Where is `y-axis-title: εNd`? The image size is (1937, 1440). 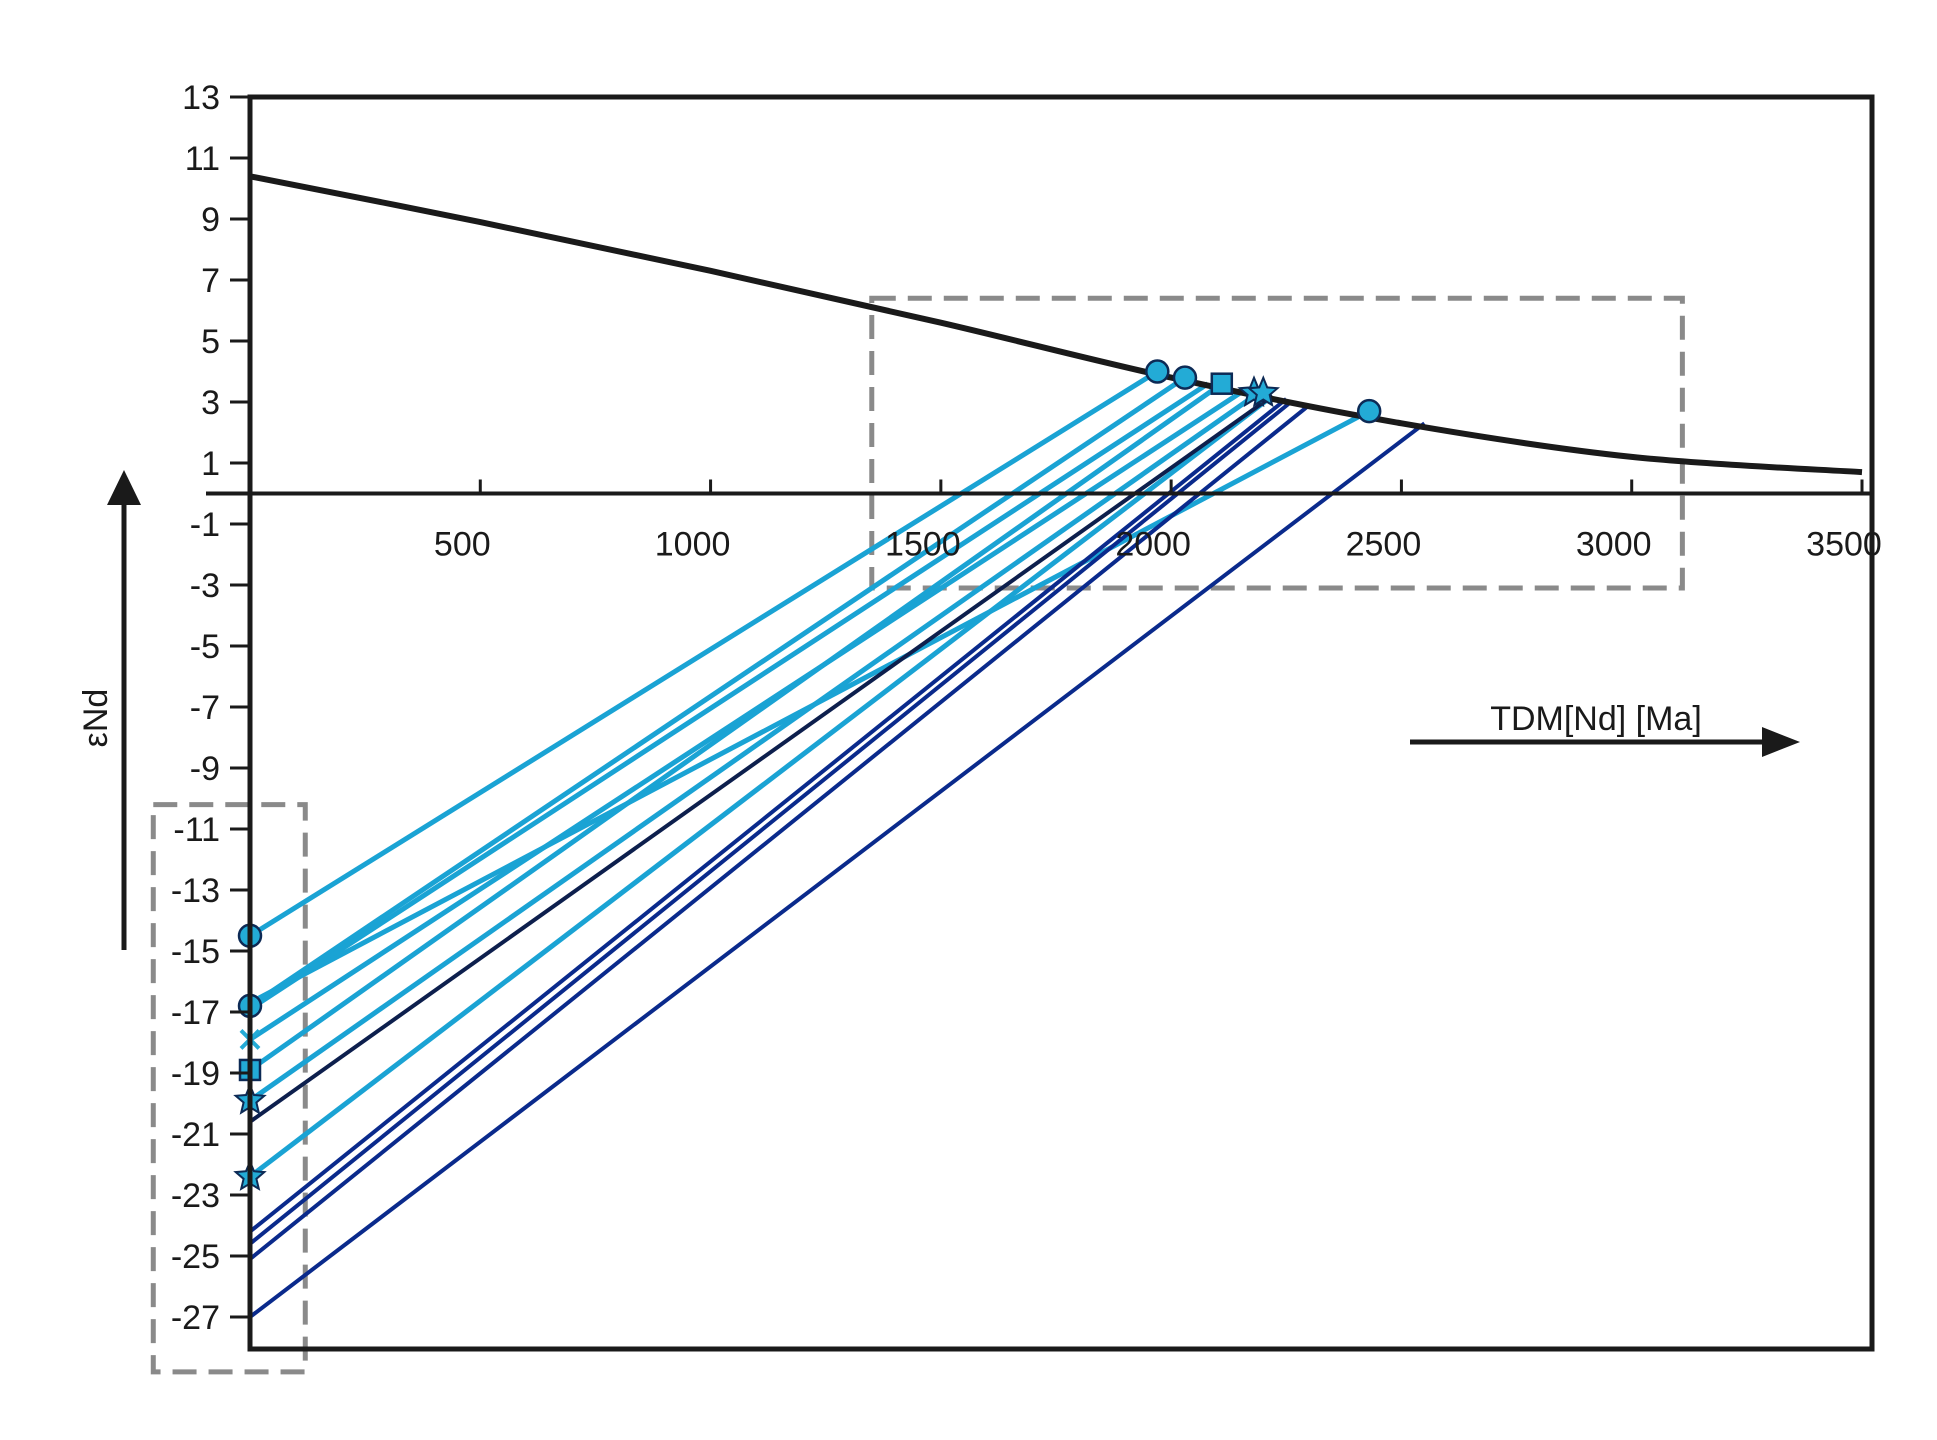 y-axis-title: εNd is located at coordinates (96, 718).